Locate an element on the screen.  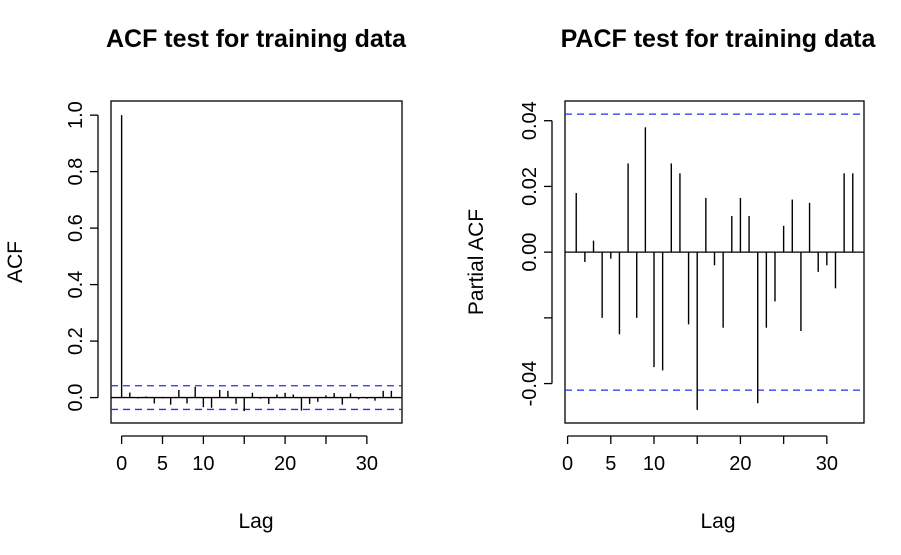
acf-y-tick-label: 0.0 is located at coordinates (76, 398).